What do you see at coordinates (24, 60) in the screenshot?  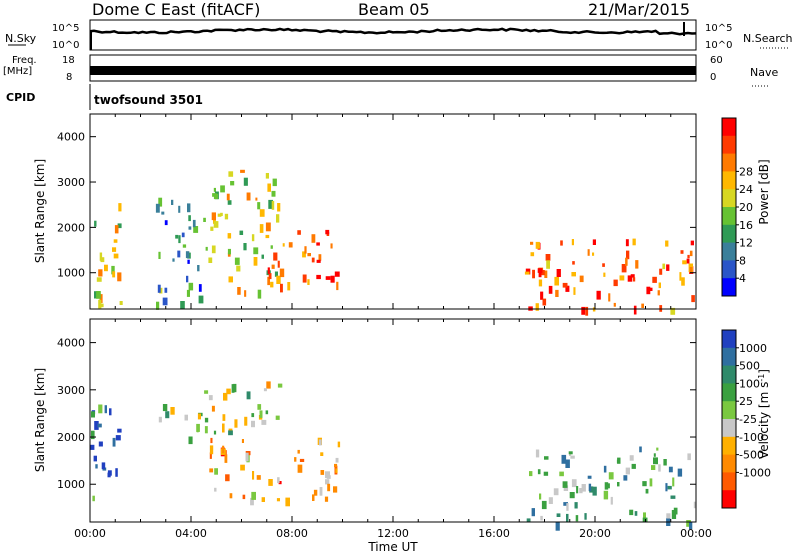 I see `freq-label: Freq.` at bounding box center [24, 60].